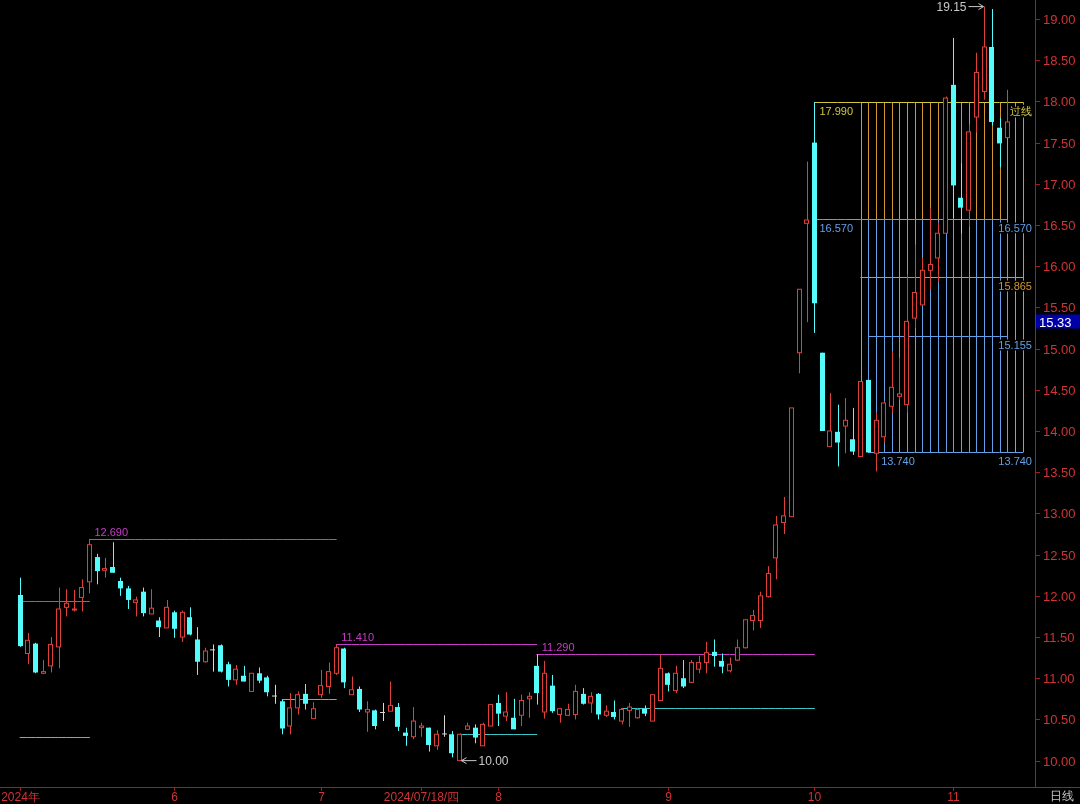  What do you see at coordinates (358, 637) in the screenshot?
I see `data-label: 11.410` at bounding box center [358, 637].